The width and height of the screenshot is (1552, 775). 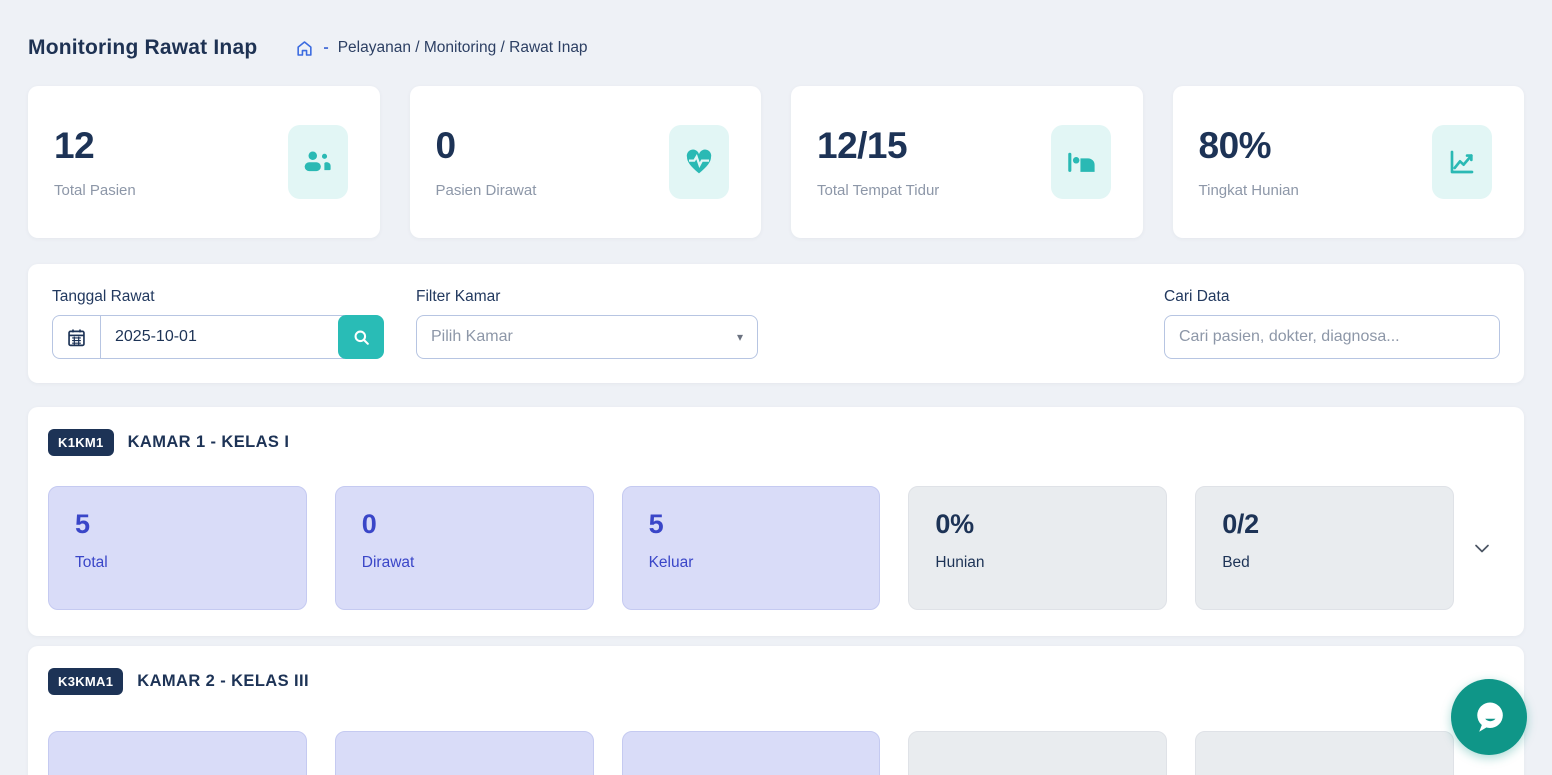 What do you see at coordinates (446, 145) in the screenshot?
I see `stat-value: 0` at bounding box center [446, 145].